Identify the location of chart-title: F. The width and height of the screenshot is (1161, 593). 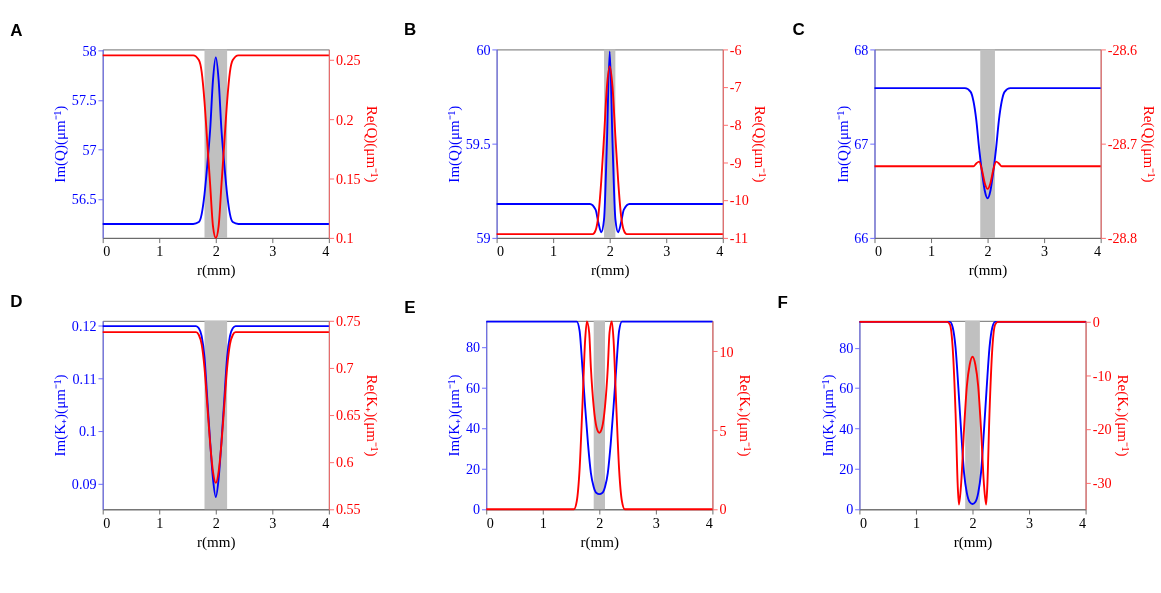
(782, 302).